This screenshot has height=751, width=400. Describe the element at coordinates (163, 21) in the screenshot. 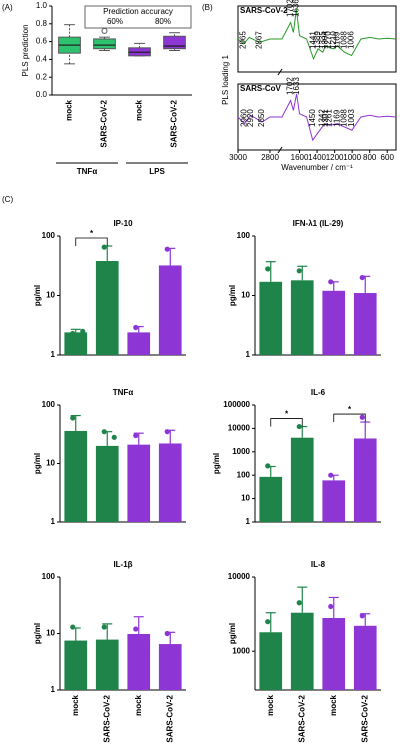

I see `legend-entry: 80%` at that location.